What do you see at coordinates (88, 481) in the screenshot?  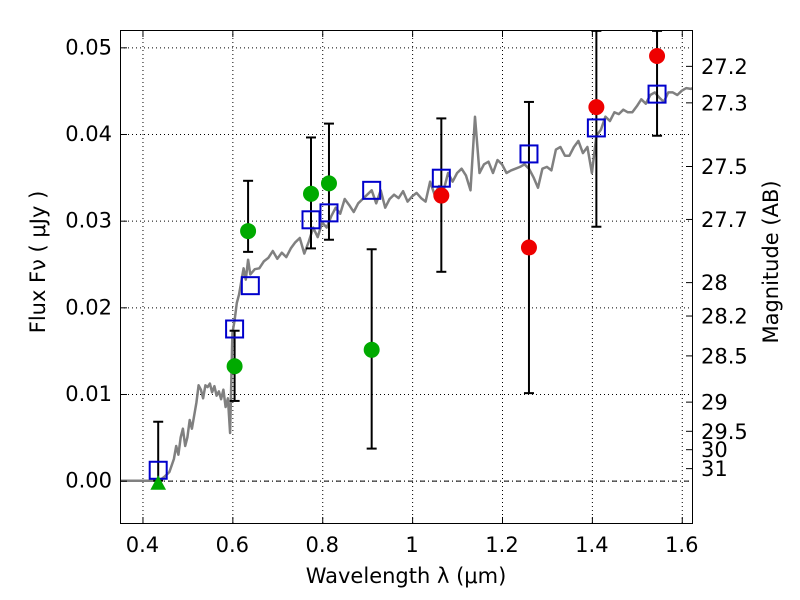 I see `y-tick-label: 0.00` at bounding box center [88, 481].